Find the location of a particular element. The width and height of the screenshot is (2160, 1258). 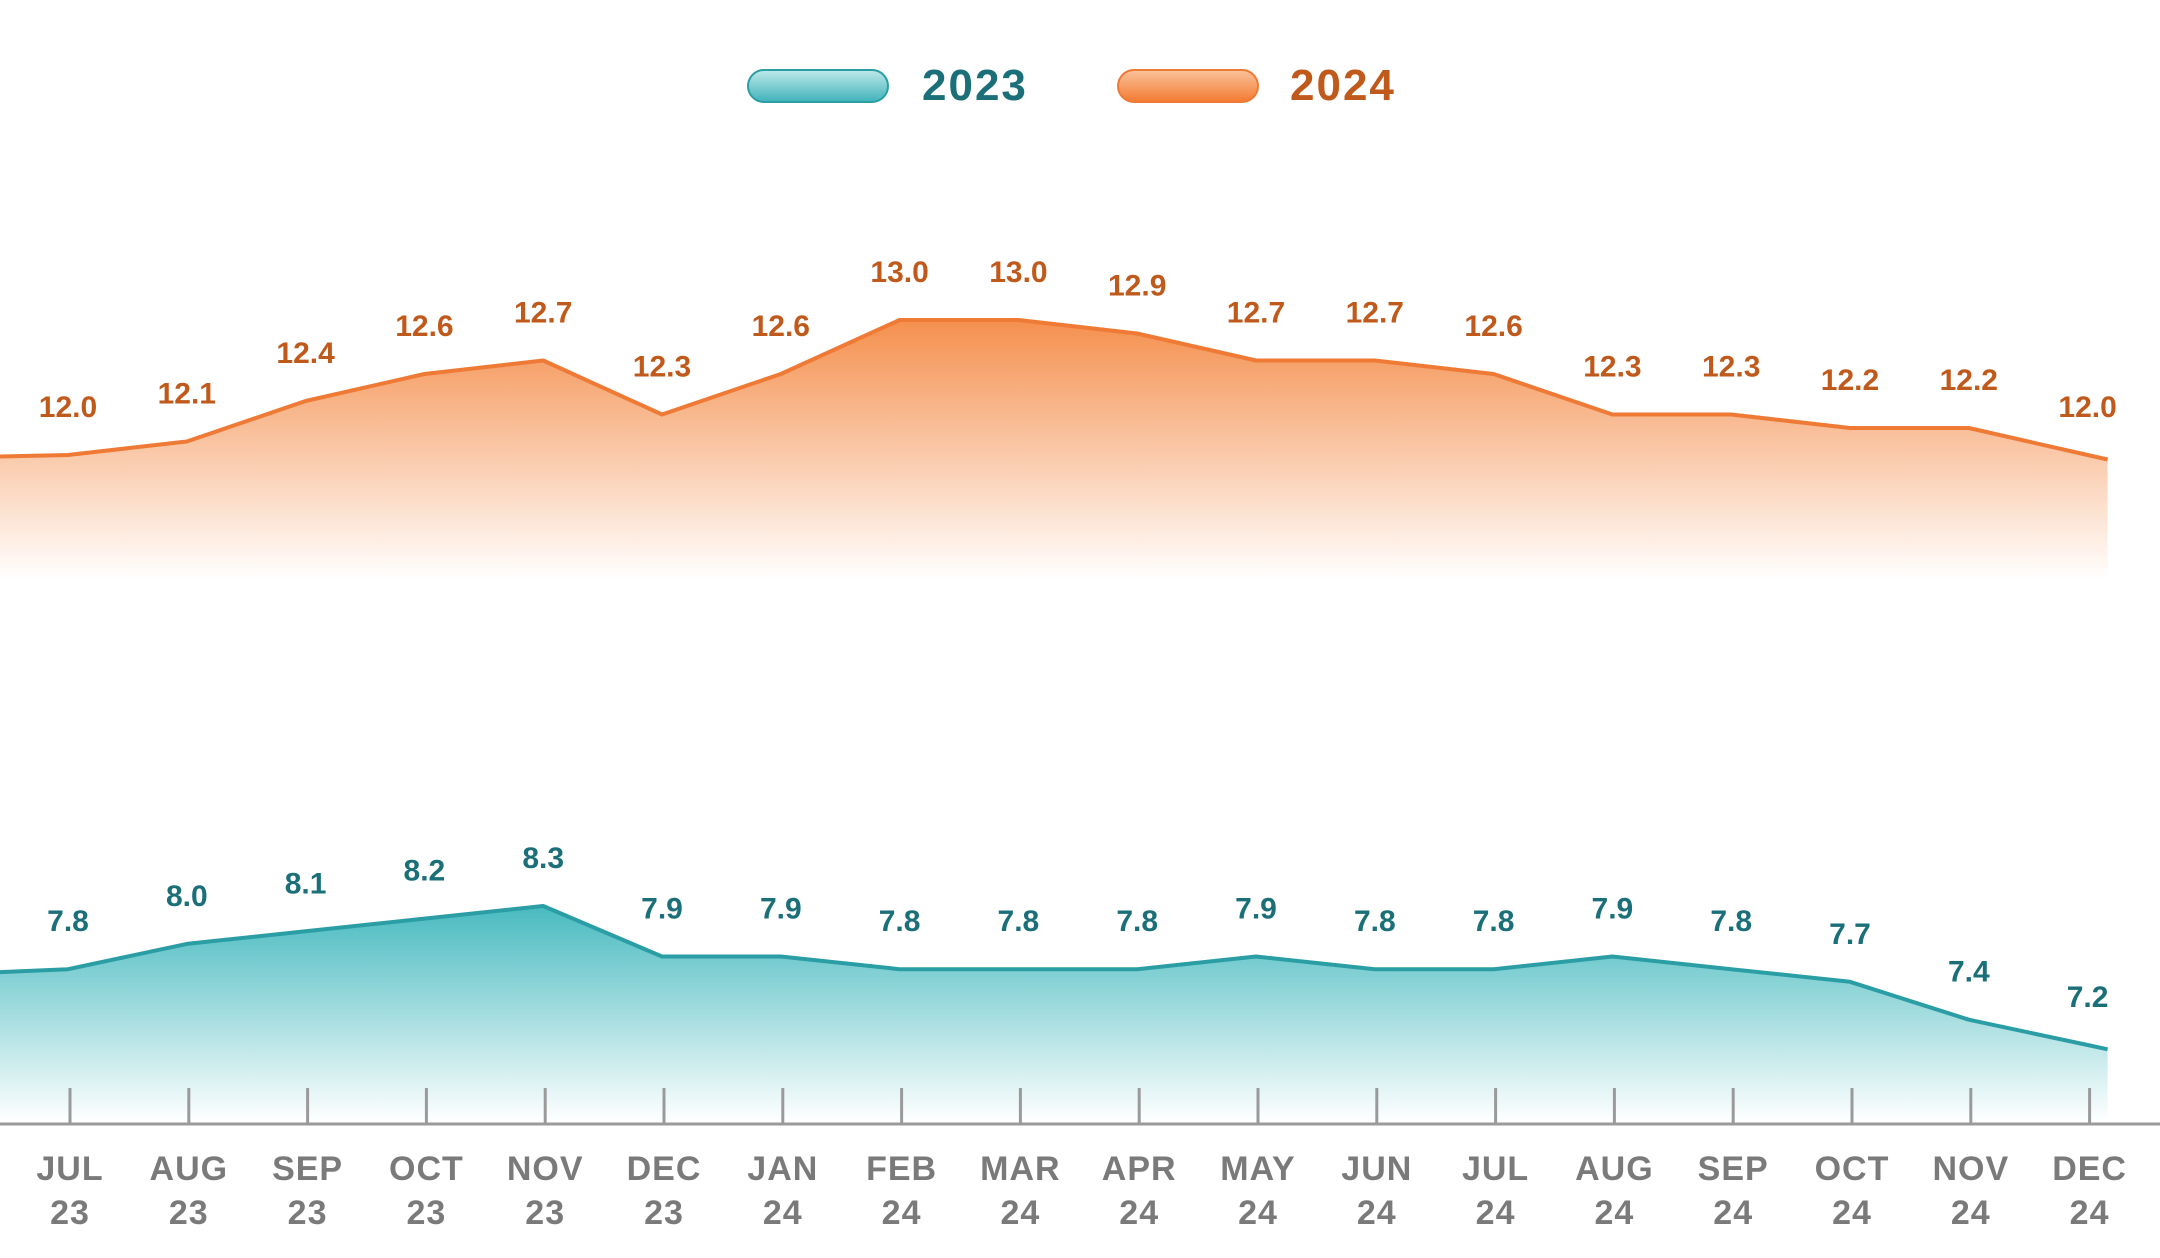

data-label-2024-14: 12.3 is located at coordinates (1731, 367).